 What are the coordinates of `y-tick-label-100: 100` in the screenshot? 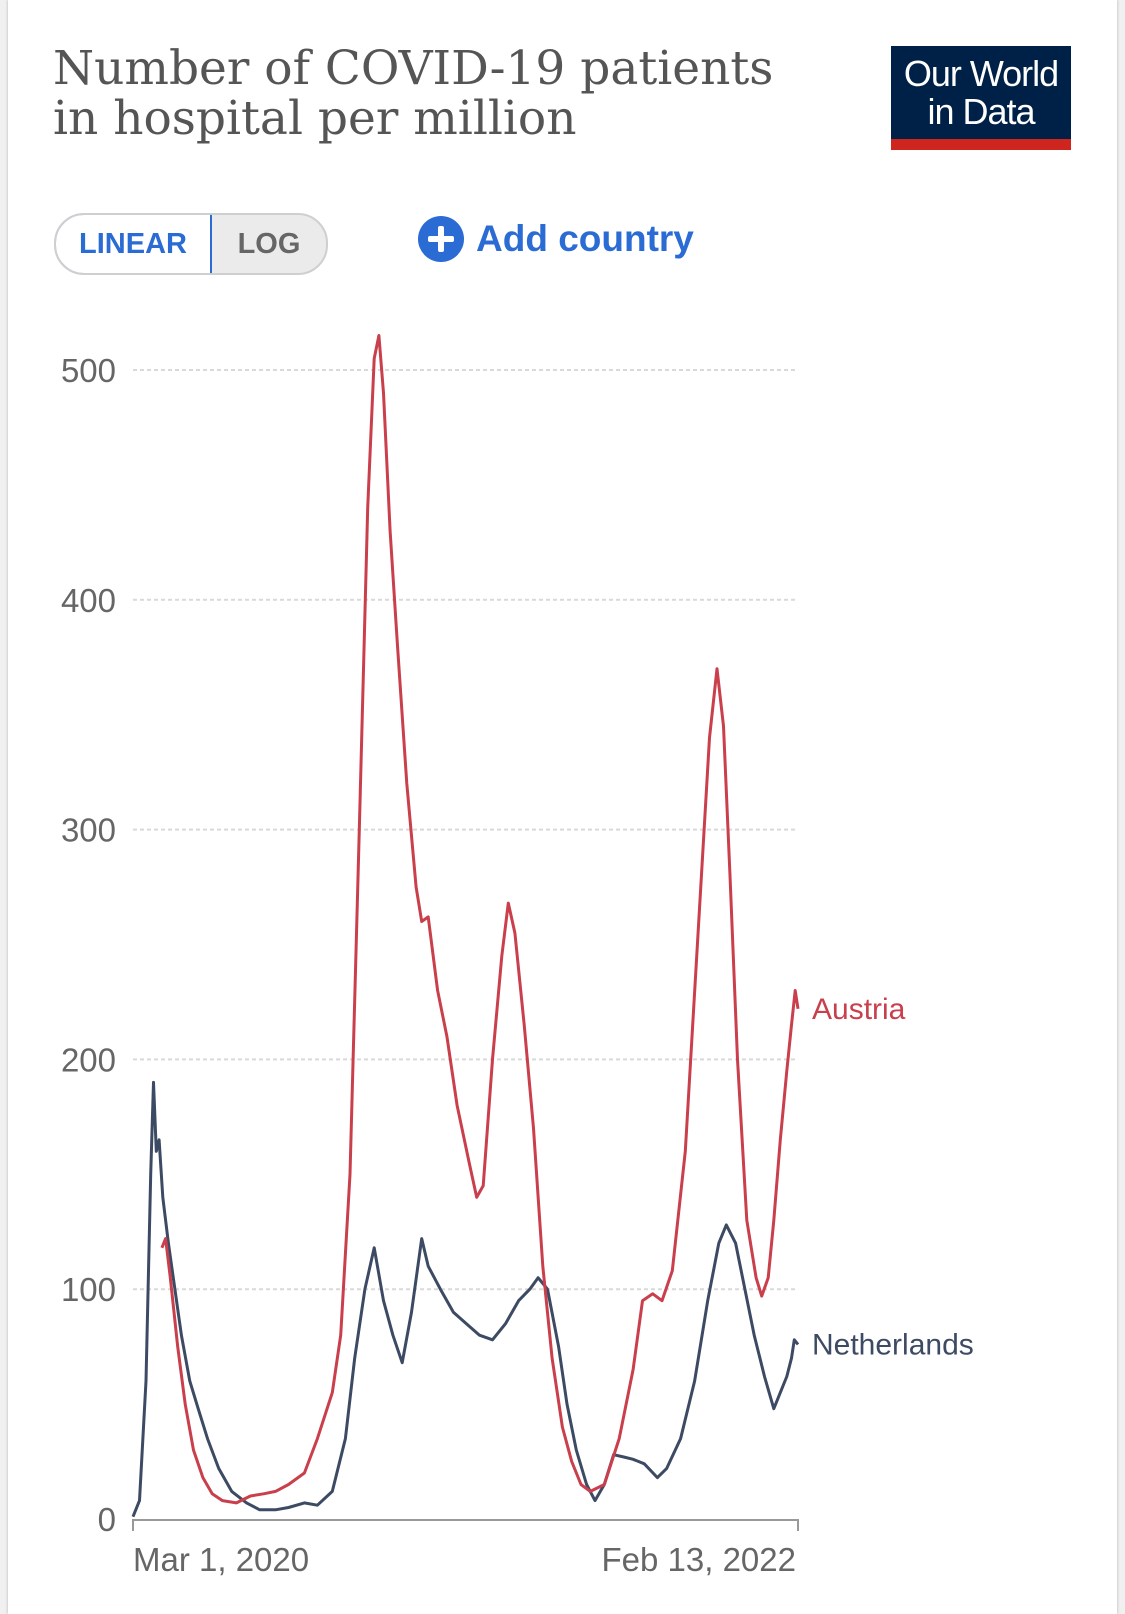 It's located at (88, 1289).